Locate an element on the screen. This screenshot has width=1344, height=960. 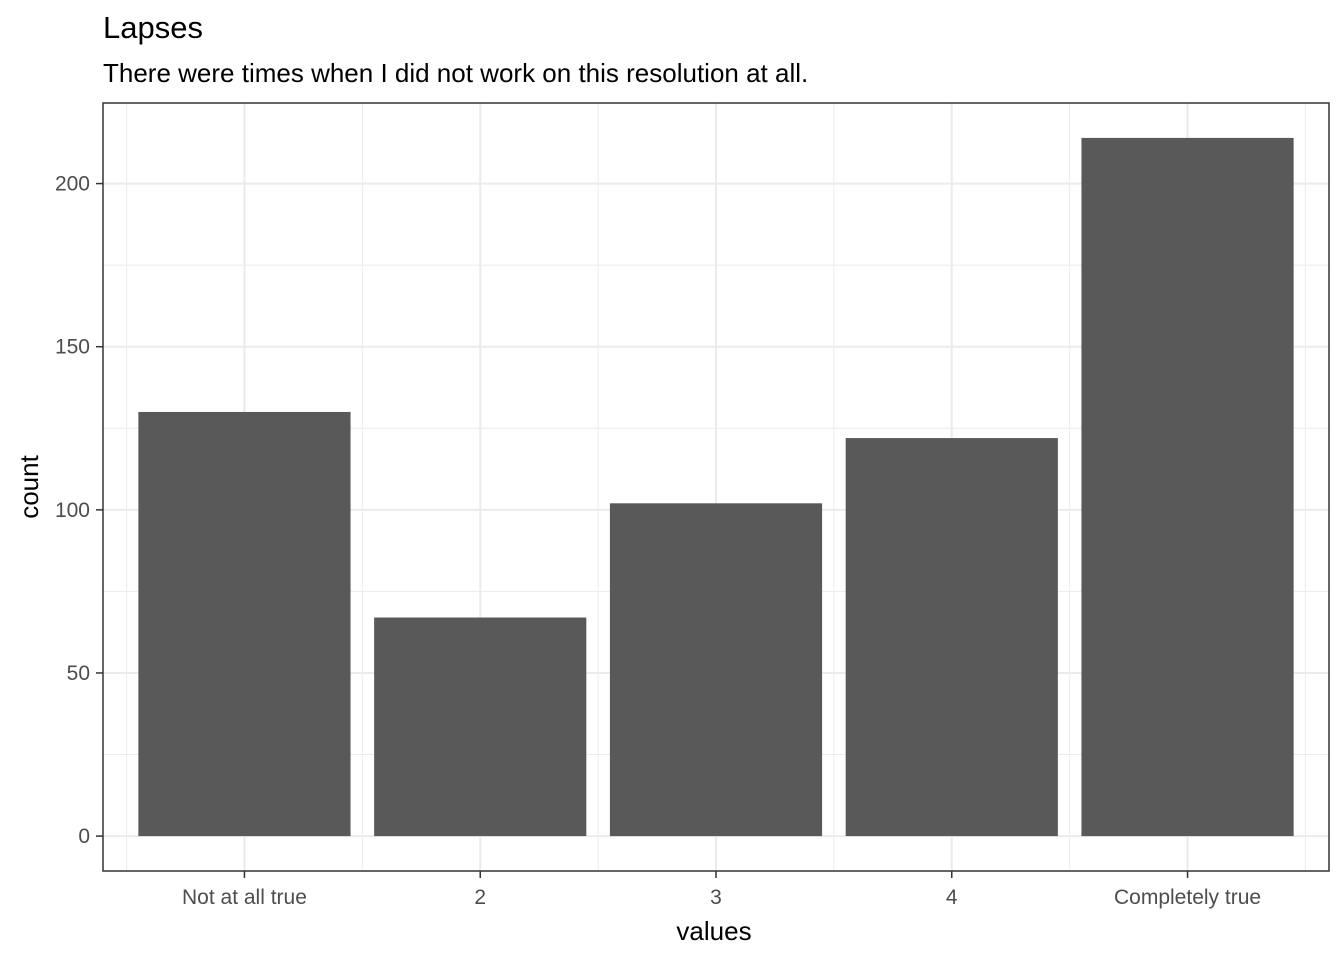
y-tick-label: 200 is located at coordinates (72, 184).